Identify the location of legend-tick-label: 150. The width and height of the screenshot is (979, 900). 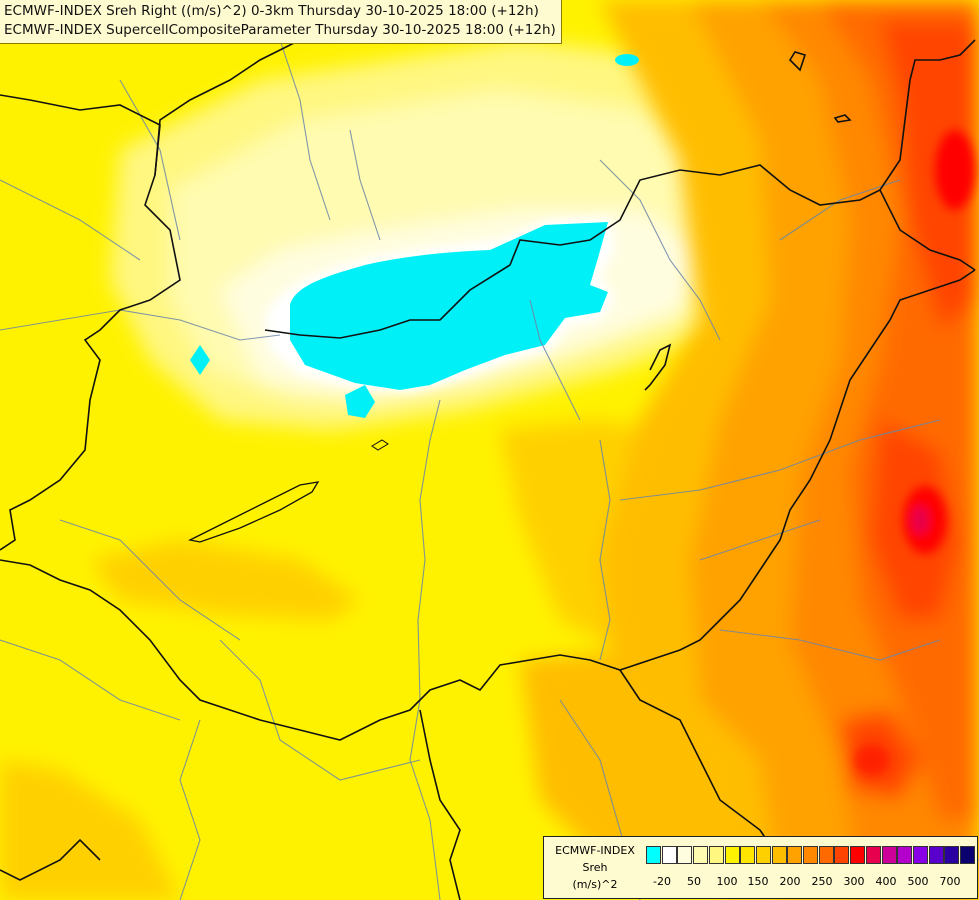
(758, 881).